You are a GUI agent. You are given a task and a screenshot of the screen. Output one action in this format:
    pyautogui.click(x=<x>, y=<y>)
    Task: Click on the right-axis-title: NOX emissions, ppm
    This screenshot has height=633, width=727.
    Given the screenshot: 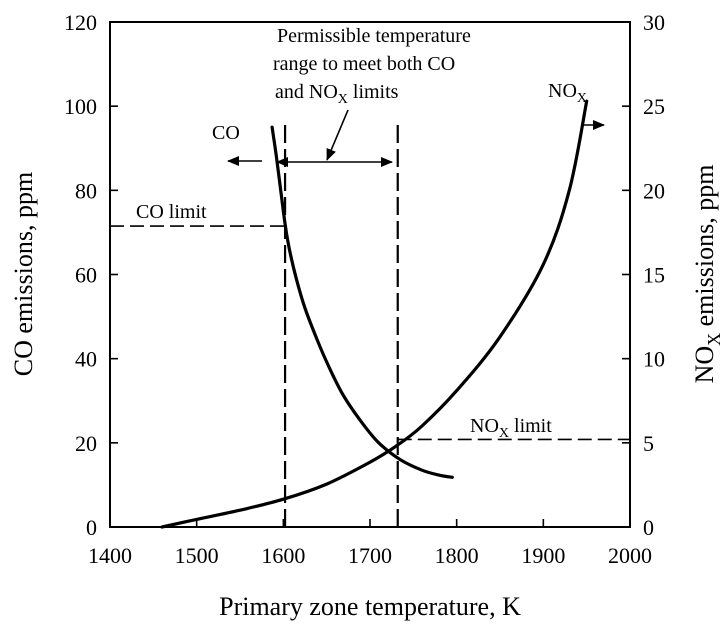 What is the action you would take?
    pyautogui.click(x=707, y=274)
    